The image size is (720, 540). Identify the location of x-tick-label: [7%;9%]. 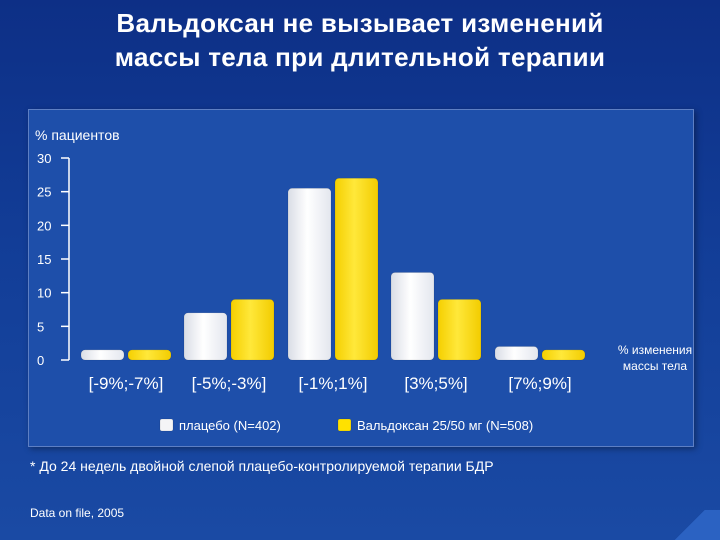
(539, 383).